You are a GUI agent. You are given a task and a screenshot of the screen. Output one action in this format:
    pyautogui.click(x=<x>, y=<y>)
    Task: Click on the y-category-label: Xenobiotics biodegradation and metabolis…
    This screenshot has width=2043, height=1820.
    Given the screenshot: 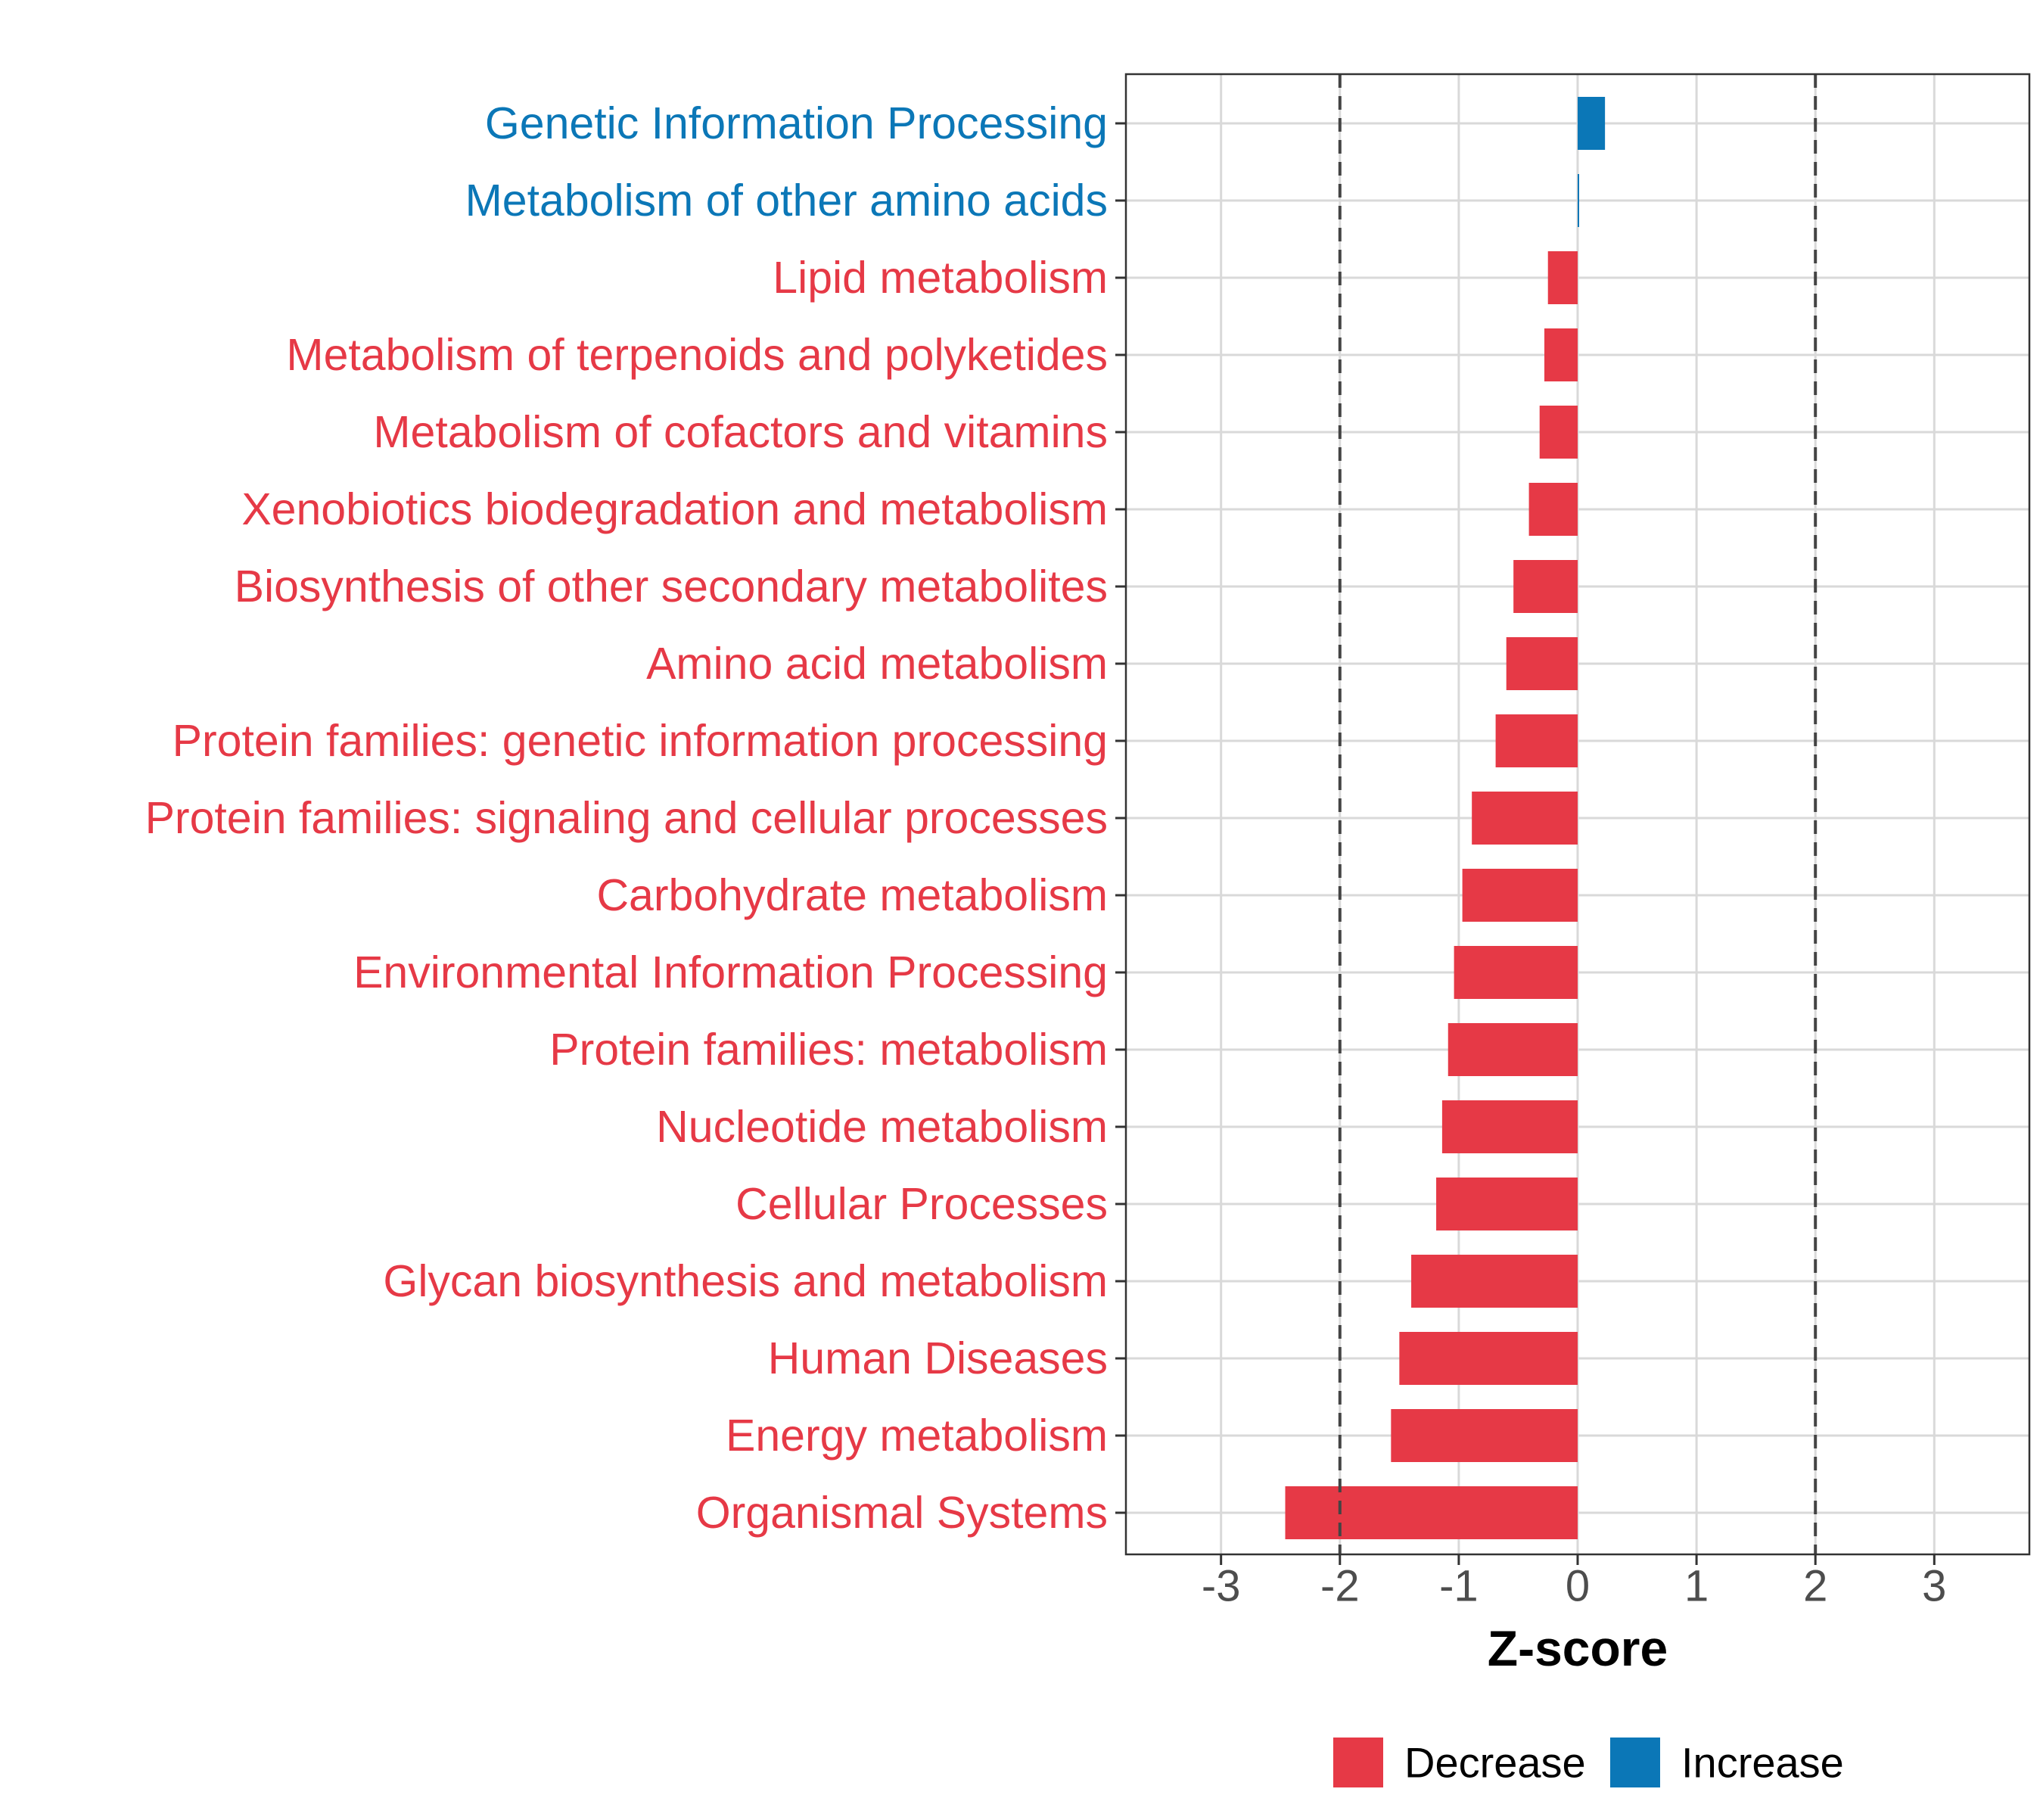 What is the action you would take?
    pyautogui.click(x=675, y=509)
    